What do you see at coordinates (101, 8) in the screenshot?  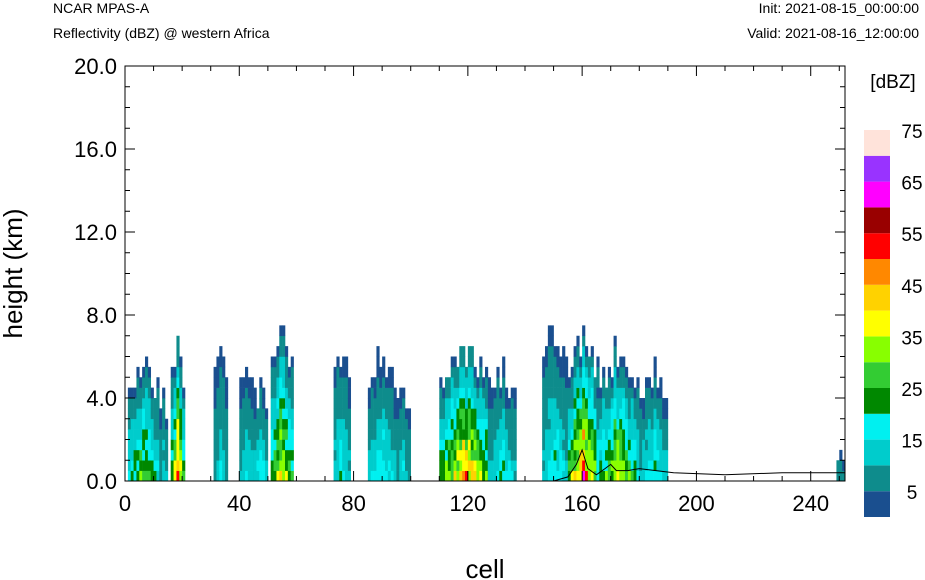 I see `model-title: NCAR MPAS-A` at bounding box center [101, 8].